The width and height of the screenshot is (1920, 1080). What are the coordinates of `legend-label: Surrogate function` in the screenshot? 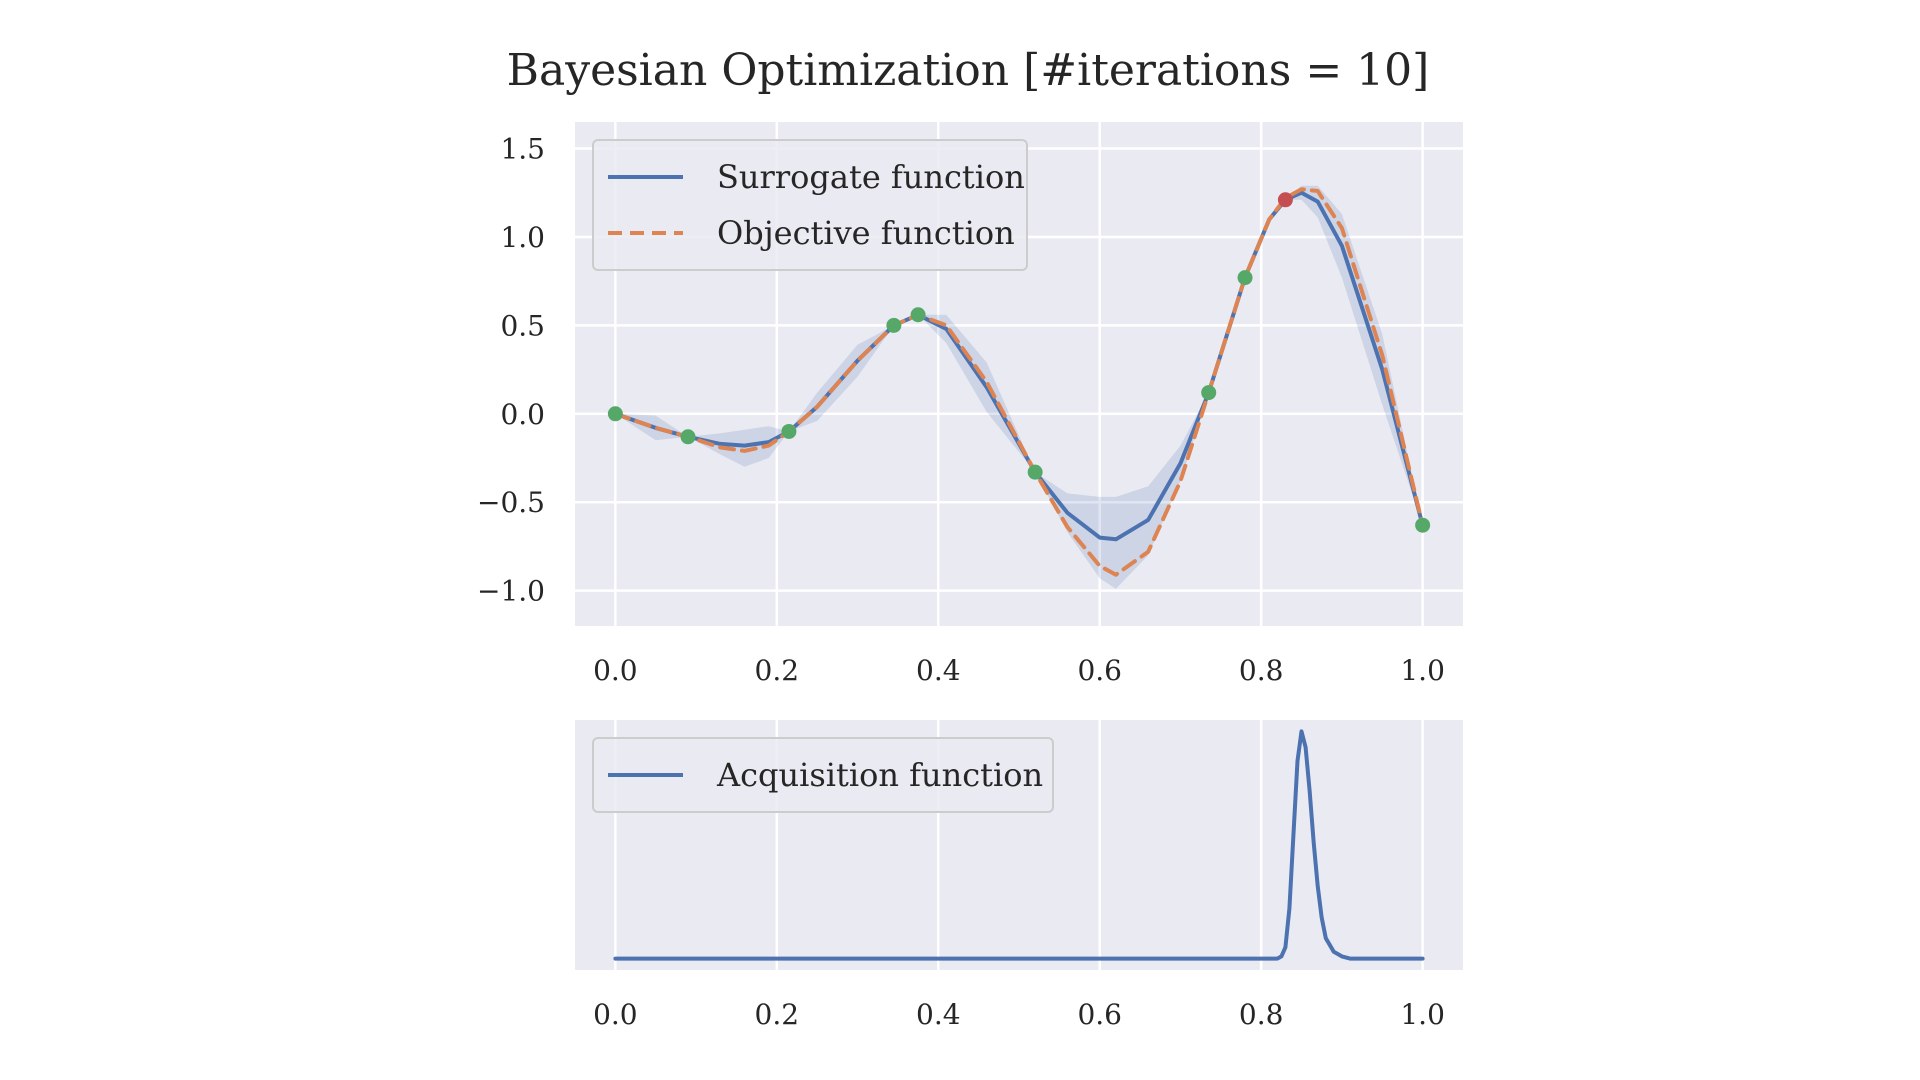 It's located at (871, 177).